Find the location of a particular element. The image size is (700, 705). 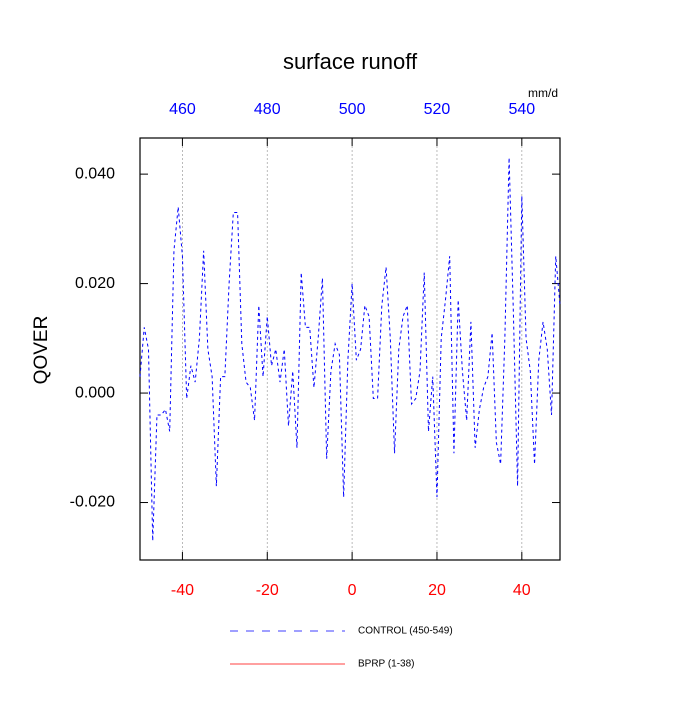

x-tick-label: -20 is located at coordinates (267, 590).